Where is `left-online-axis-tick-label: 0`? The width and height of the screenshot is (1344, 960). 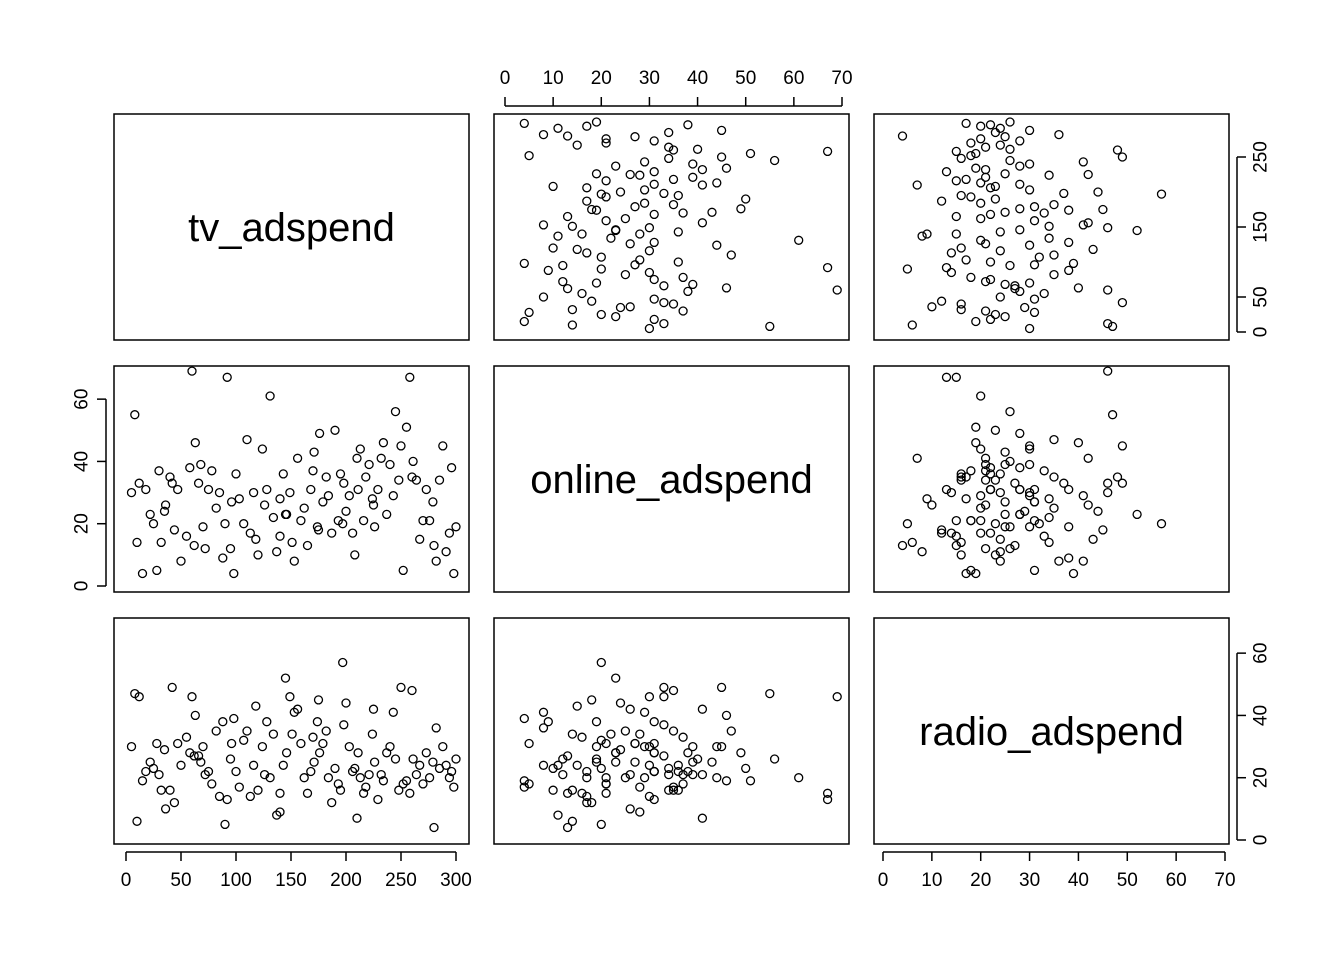
left-online-axis-tick-label: 0 is located at coordinates (82, 586).